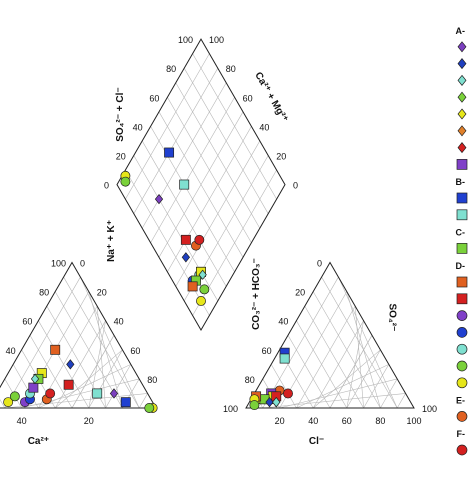 This screenshot has width=474, height=479. What do you see at coordinates (111, 241) in the screenshot?
I see `axis-label-na-k: Na⁺ + K⁺` at bounding box center [111, 241].